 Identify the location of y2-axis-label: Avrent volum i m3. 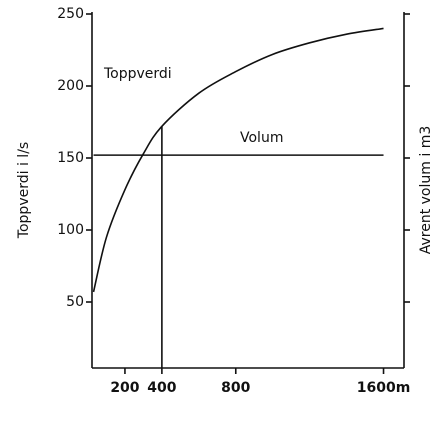
(426, 190).